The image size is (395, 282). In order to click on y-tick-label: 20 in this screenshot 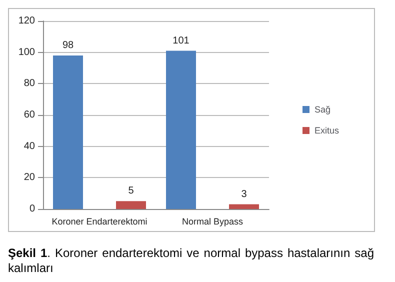, I will do `click(30, 178)`.